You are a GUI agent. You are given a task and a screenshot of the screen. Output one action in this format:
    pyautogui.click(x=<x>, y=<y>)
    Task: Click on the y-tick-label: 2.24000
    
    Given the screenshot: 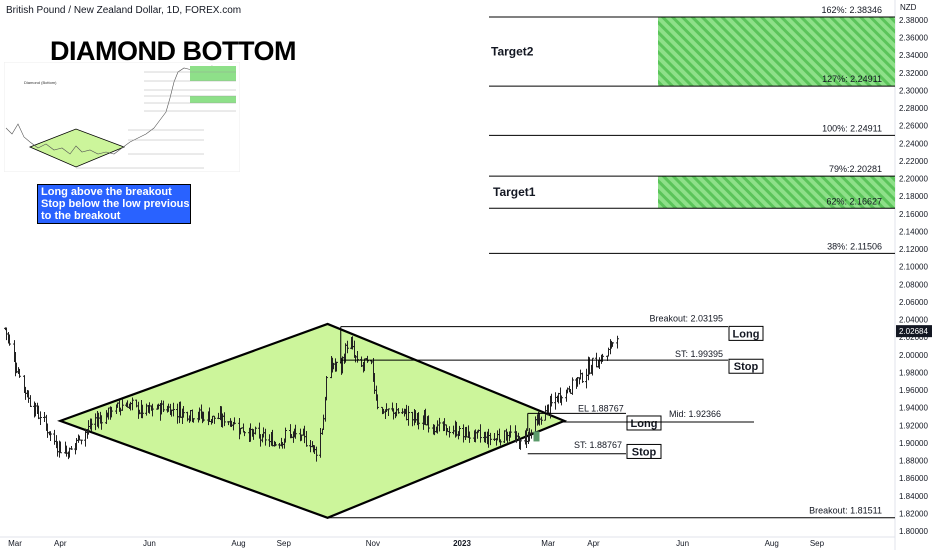 What is the action you would take?
    pyautogui.click(x=913, y=143)
    